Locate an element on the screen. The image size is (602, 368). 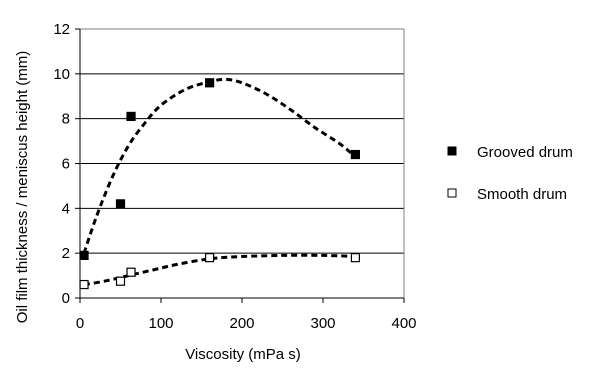
y-tick-label: 6 is located at coordinates (66, 164).